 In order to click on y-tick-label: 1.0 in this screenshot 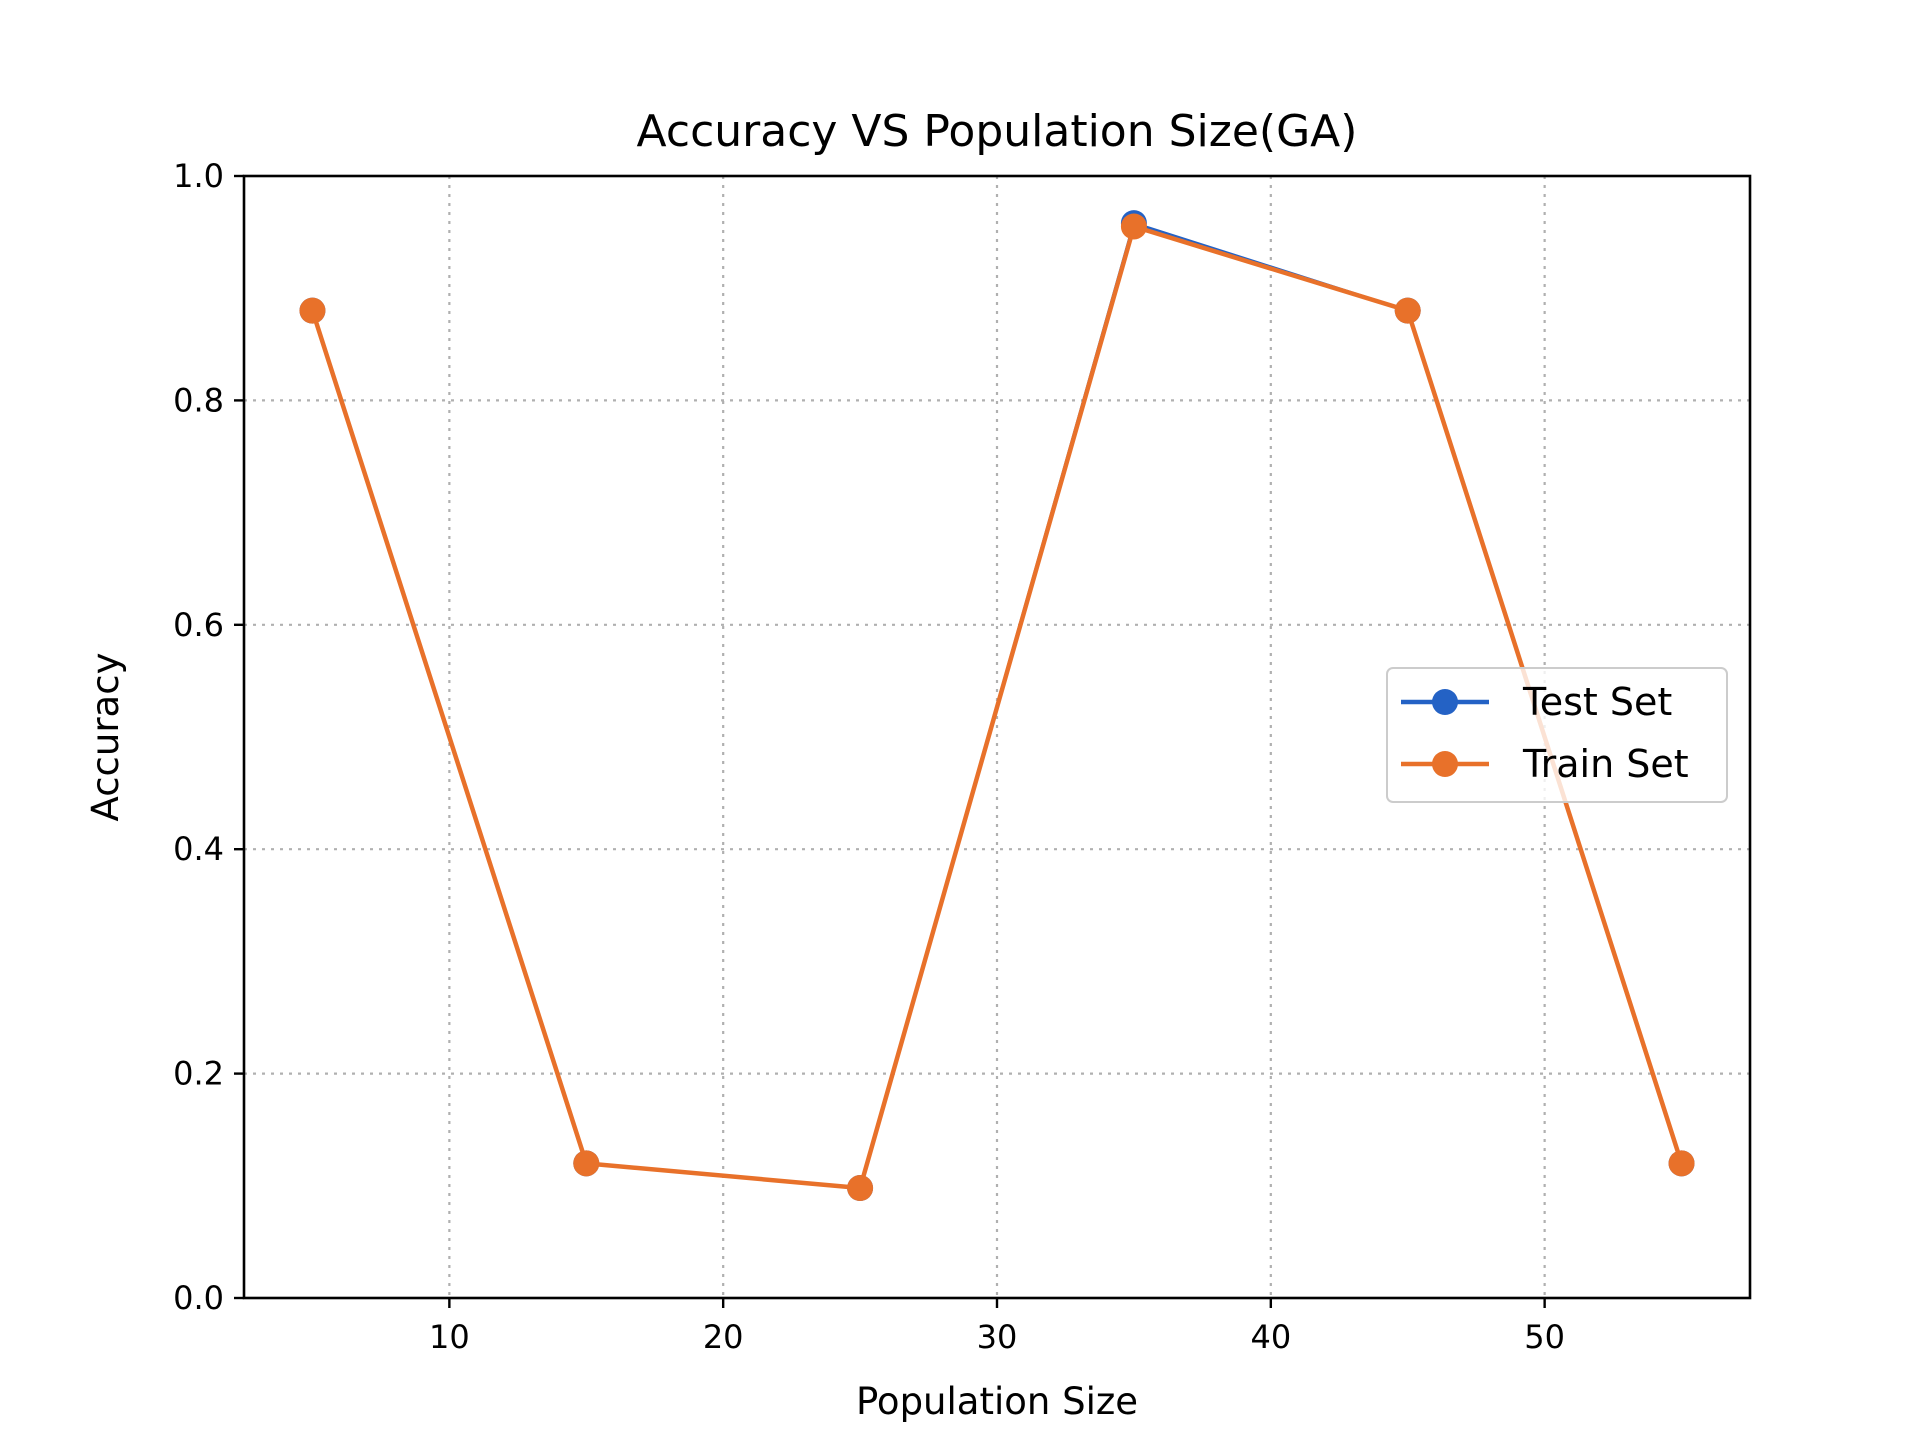, I will do `click(198, 176)`.